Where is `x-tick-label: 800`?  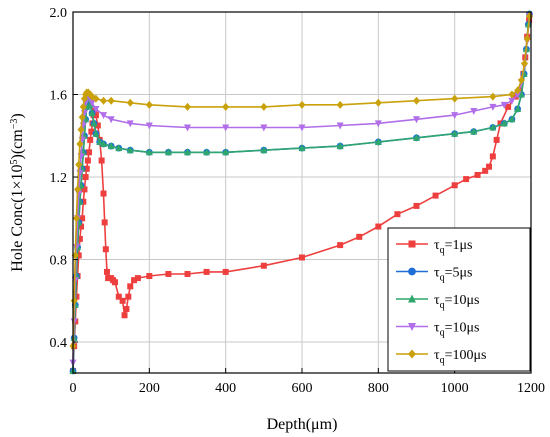
x-tick-label: 800 is located at coordinates (378, 388).